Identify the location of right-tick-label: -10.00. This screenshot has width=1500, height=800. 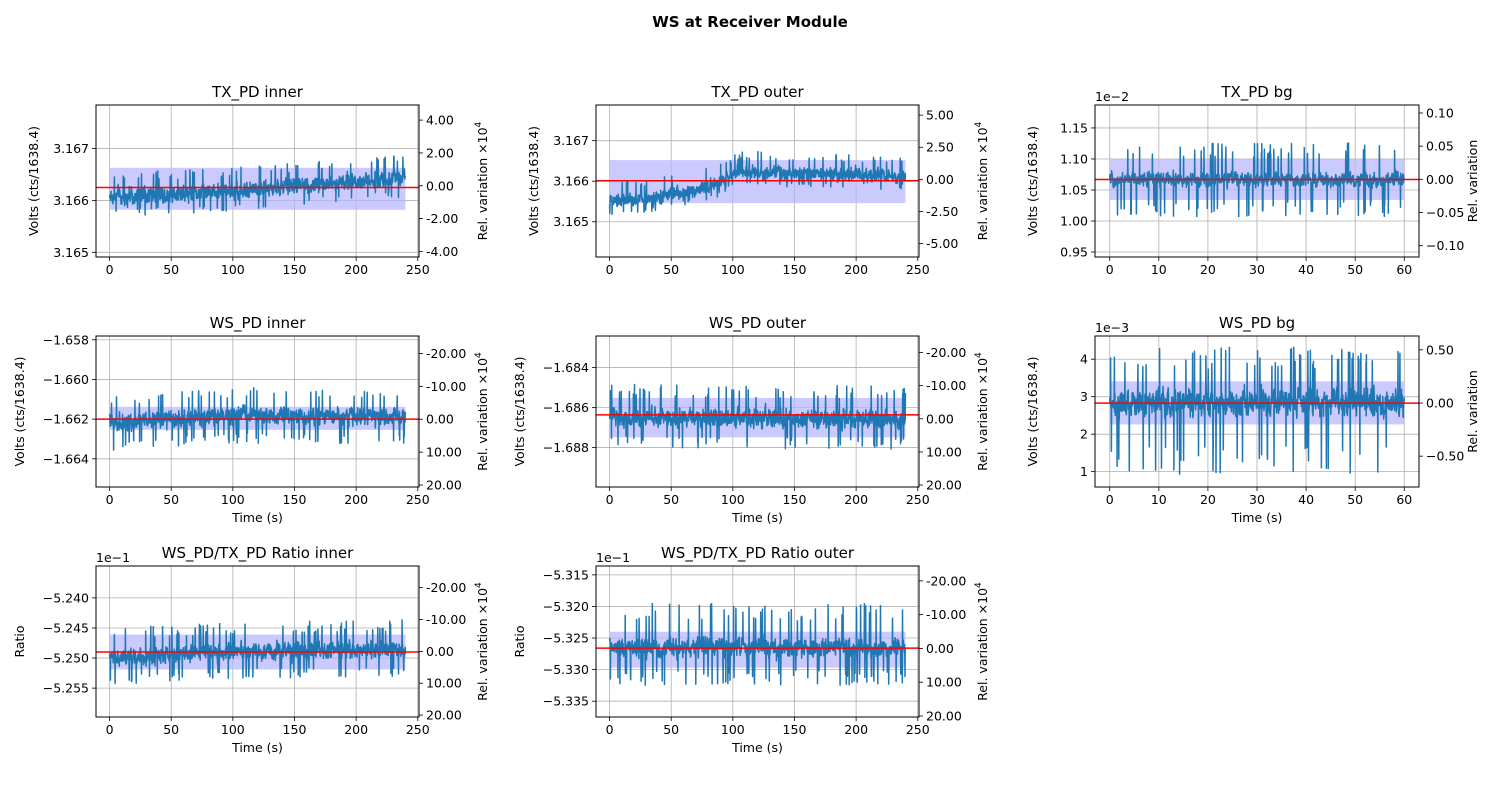
(946, 614).